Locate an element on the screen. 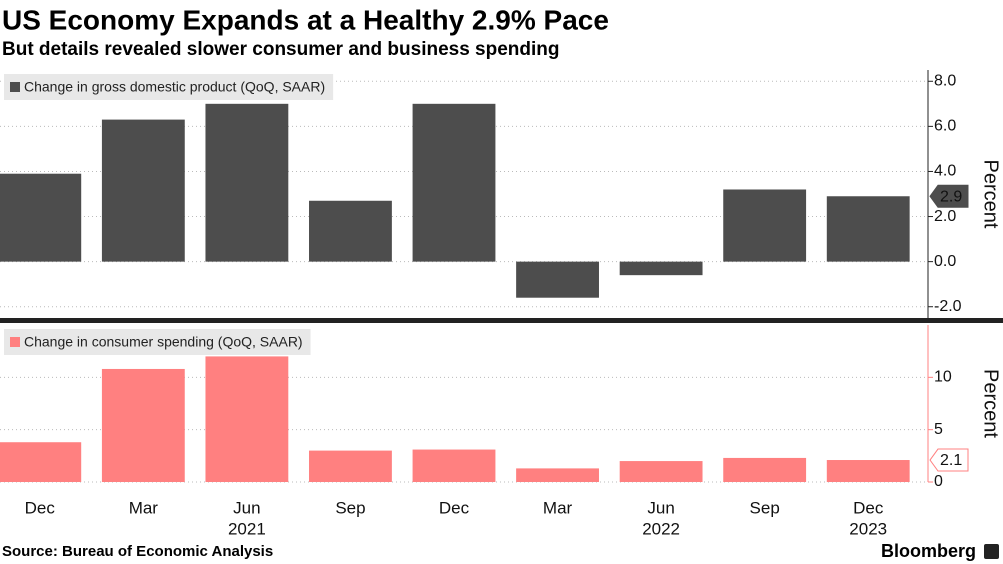 Image resolution: width=1003 pixels, height=564 pixels. y-tick-label: -2.0 is located at coordinates (948, 306).